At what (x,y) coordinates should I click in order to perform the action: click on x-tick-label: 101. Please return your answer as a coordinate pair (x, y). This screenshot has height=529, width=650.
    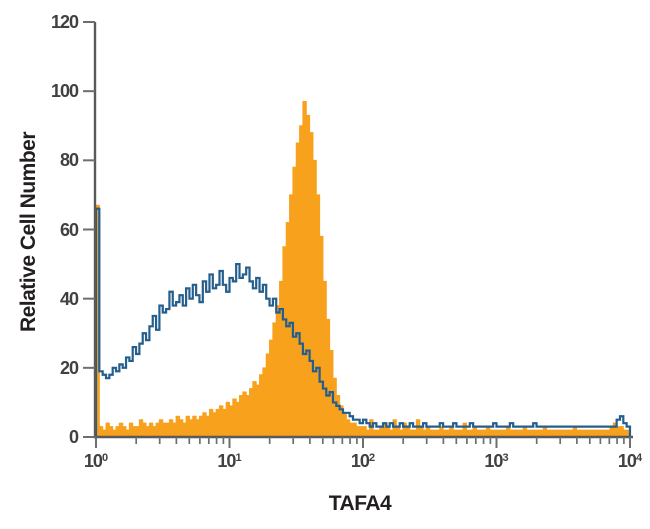
    Looking at the image, I should click on (229, 461).